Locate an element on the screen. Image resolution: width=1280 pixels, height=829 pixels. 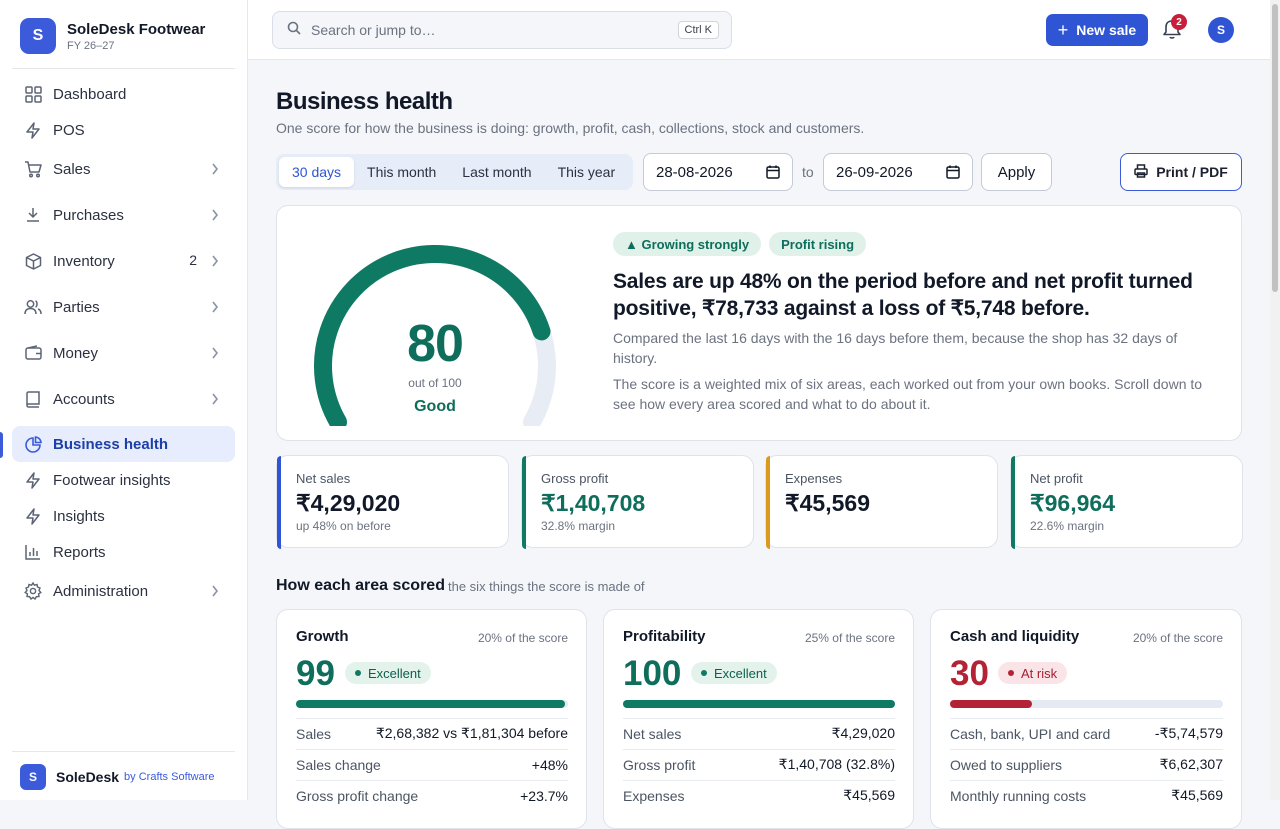
sidebar-item-label: Business health is located at coordinates (111, 444).